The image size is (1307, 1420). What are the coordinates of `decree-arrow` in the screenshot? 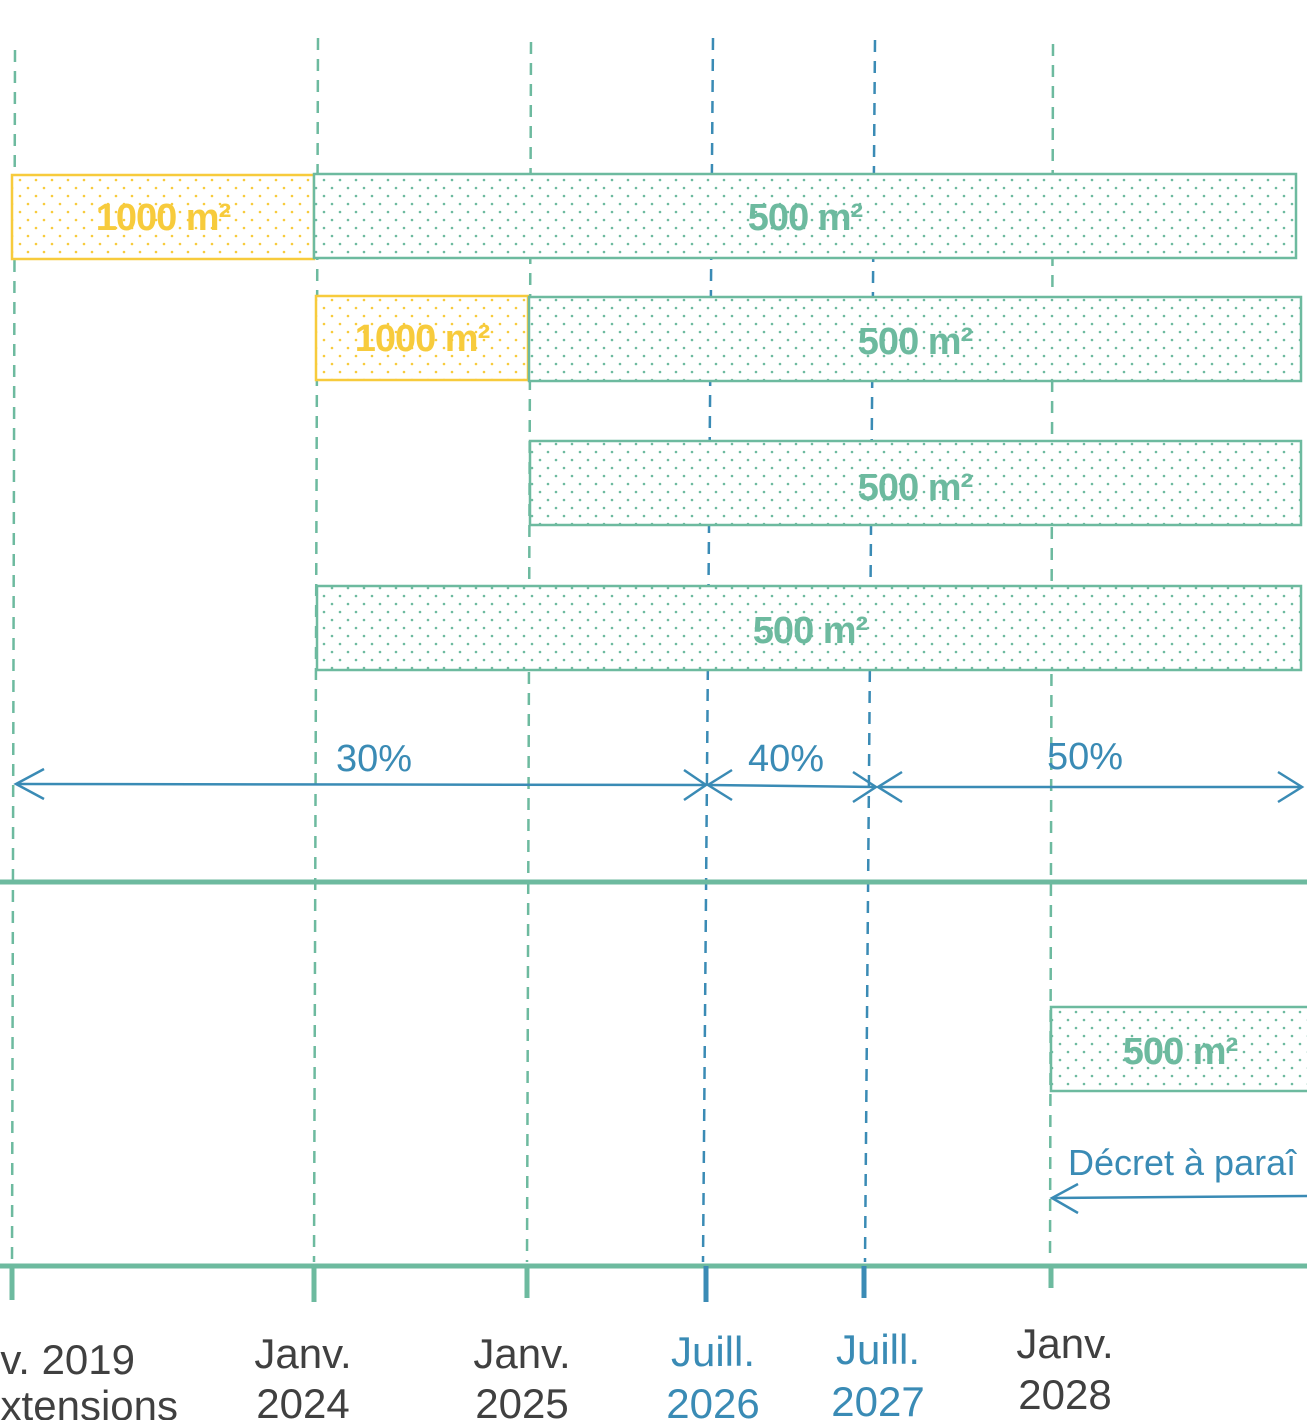 It's located at (1178, 1198).